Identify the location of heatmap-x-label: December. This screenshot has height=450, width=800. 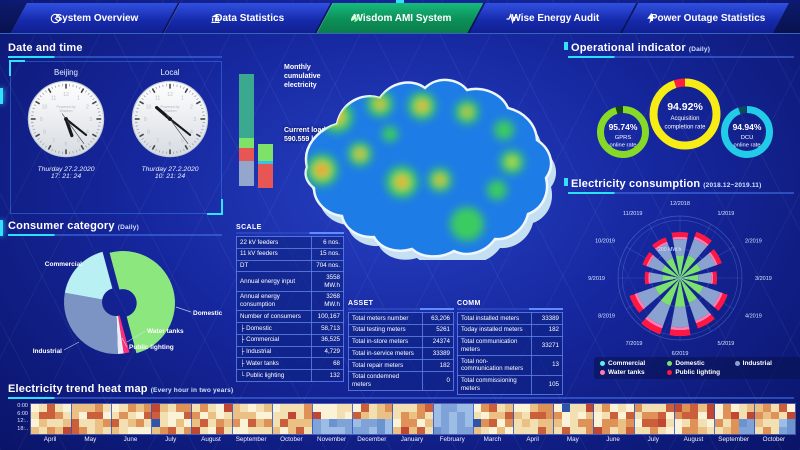
(372, 439).